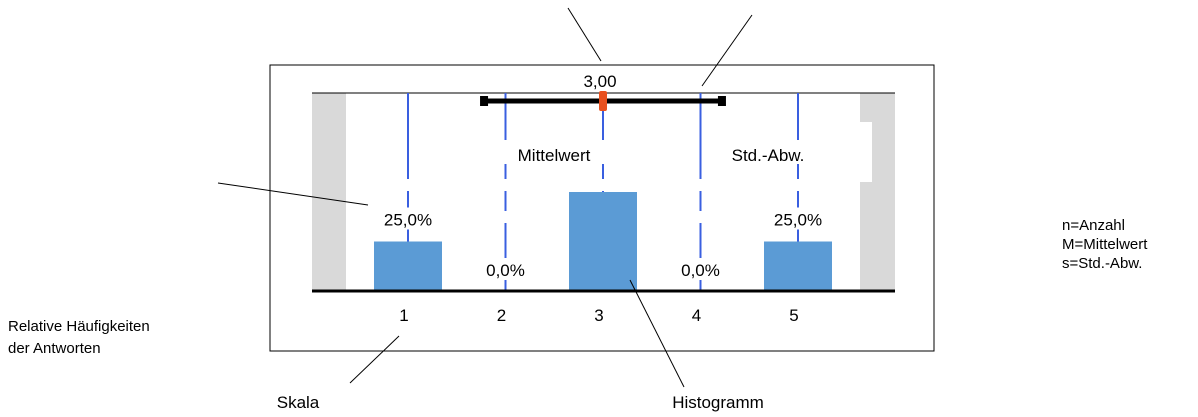 This screenshot has height=417, width=1198. I want to click on callout-line-scale, so click(374, 359).